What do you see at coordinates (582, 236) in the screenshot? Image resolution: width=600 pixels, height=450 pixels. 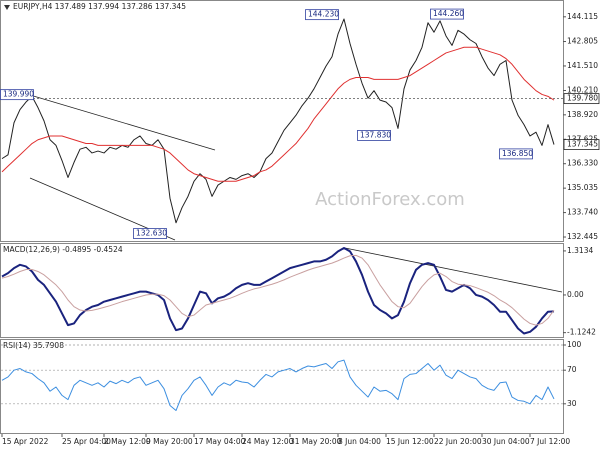 I see `y-tick-label: 132.445` at bounding box center [582, 236].